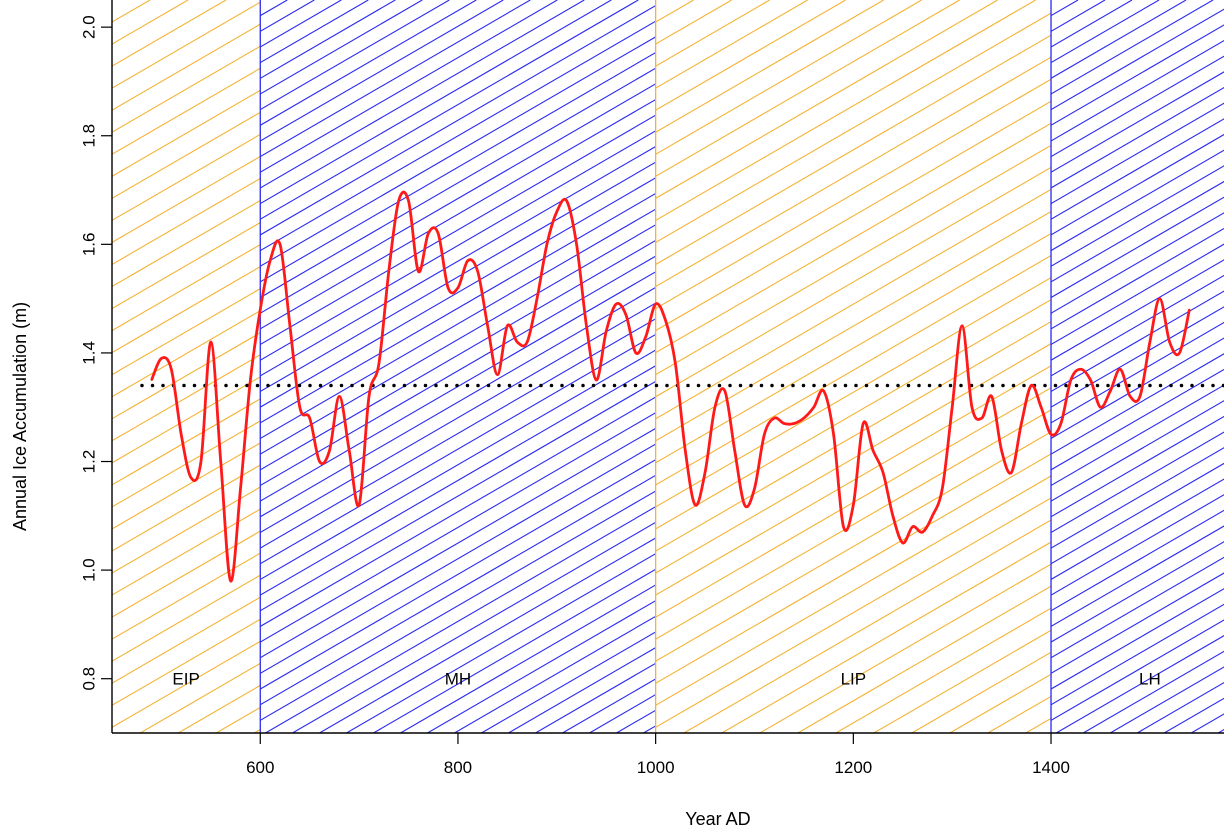  Describe the element at coordinates (656, 767) in the screenshot. I see `x-tick-label: 1000` at that location.